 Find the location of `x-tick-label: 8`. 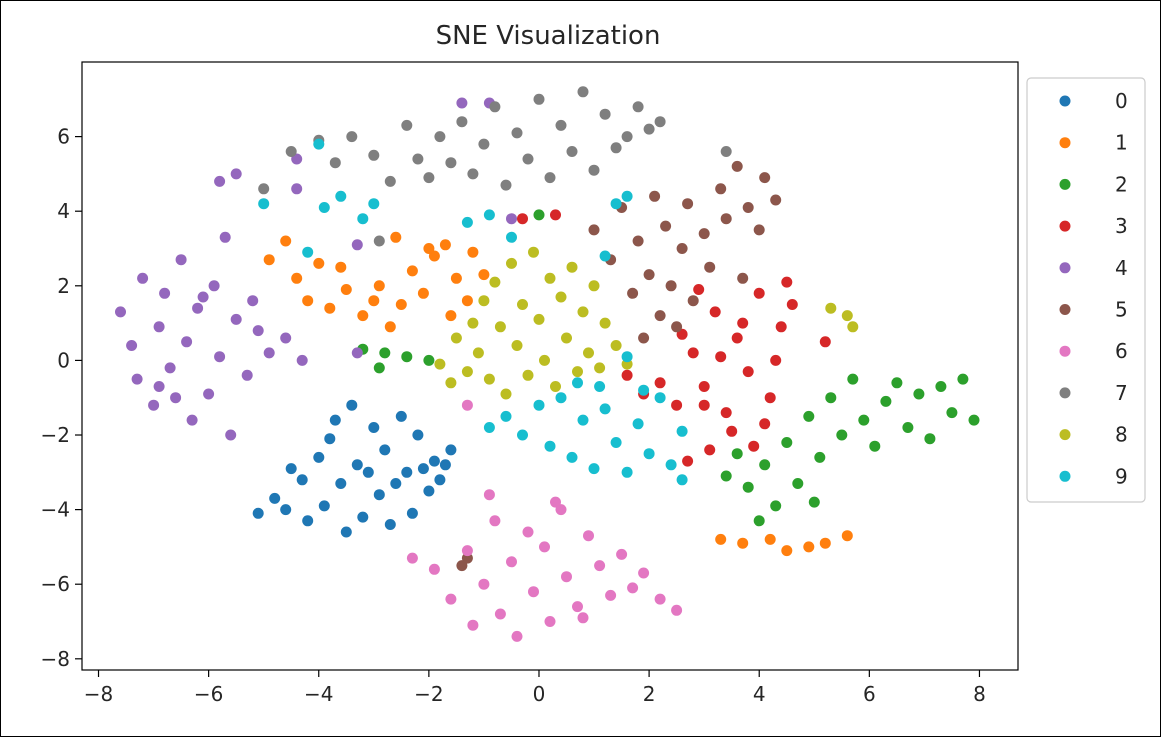

x-tick-label: 8 is located at coordinates (979, 694).